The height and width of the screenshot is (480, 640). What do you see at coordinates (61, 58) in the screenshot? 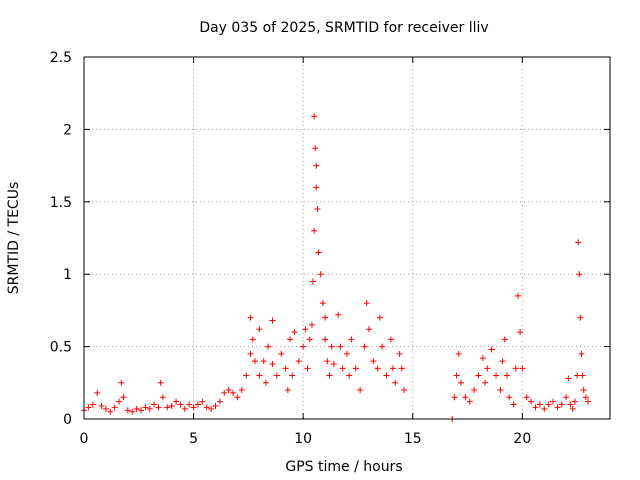
I see `y-tick-label: 2.5` at bounding box center [61, 58].